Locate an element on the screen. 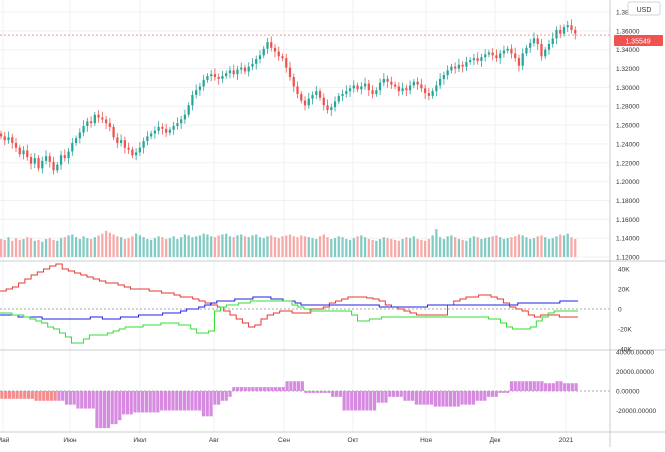 The height and width of the screenshot is (452, 665). x-tick-label: 2021 is located at coordinates (566, 440).